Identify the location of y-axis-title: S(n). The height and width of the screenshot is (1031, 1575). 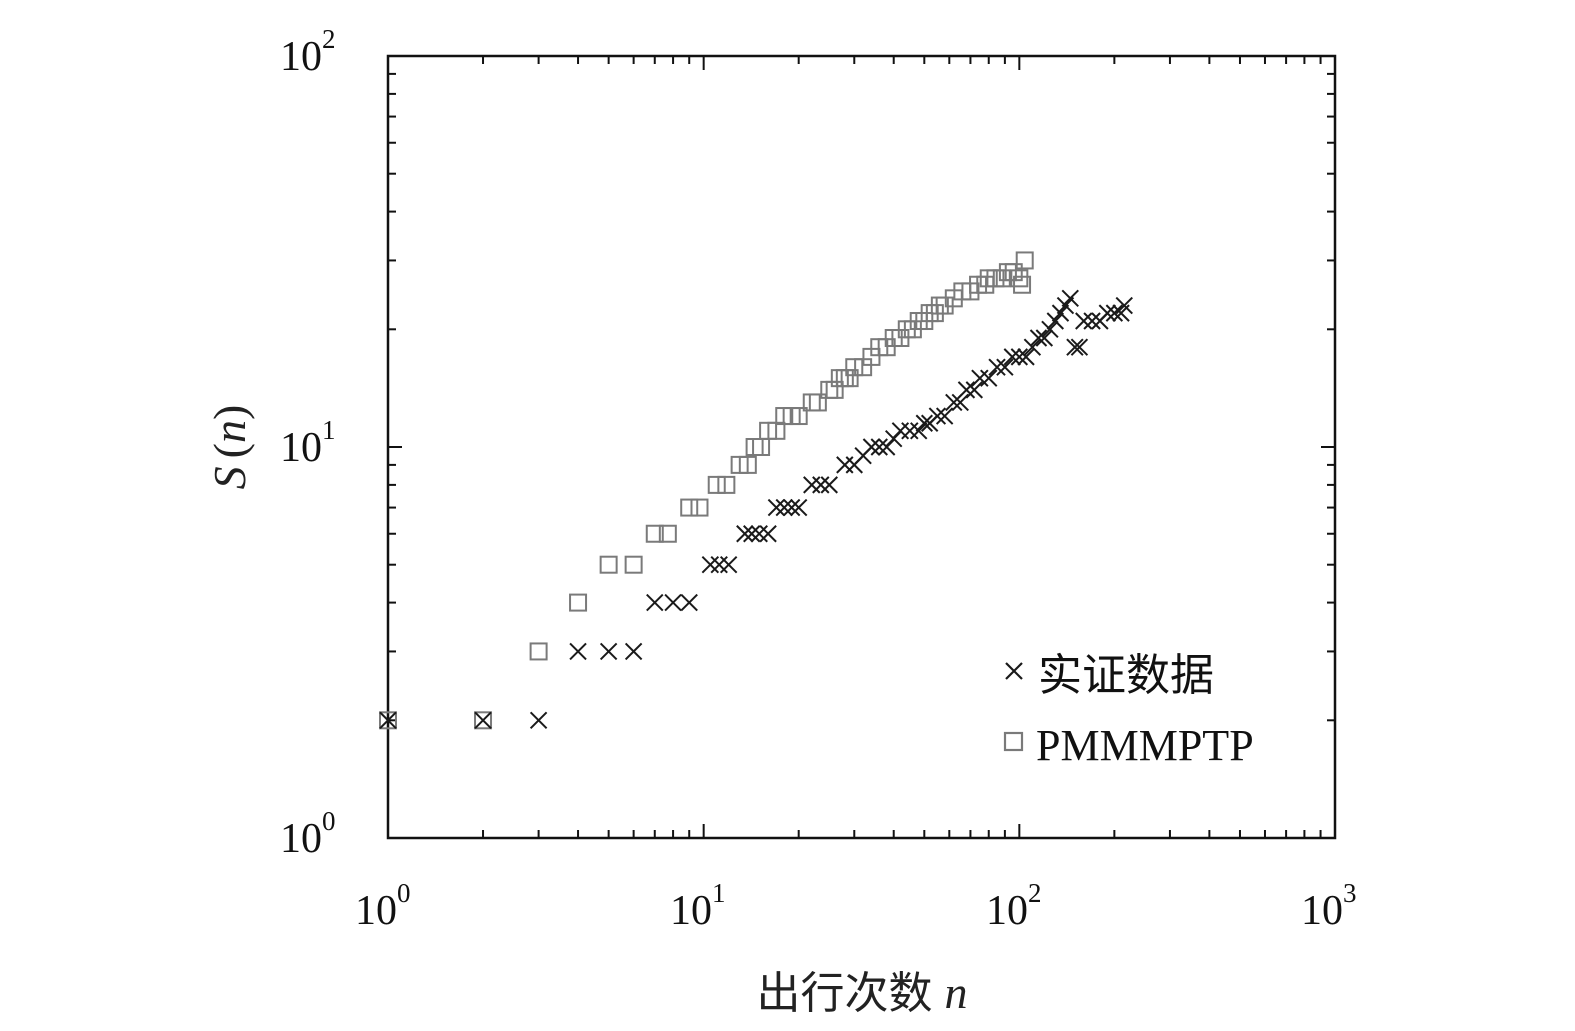
(229, 447).